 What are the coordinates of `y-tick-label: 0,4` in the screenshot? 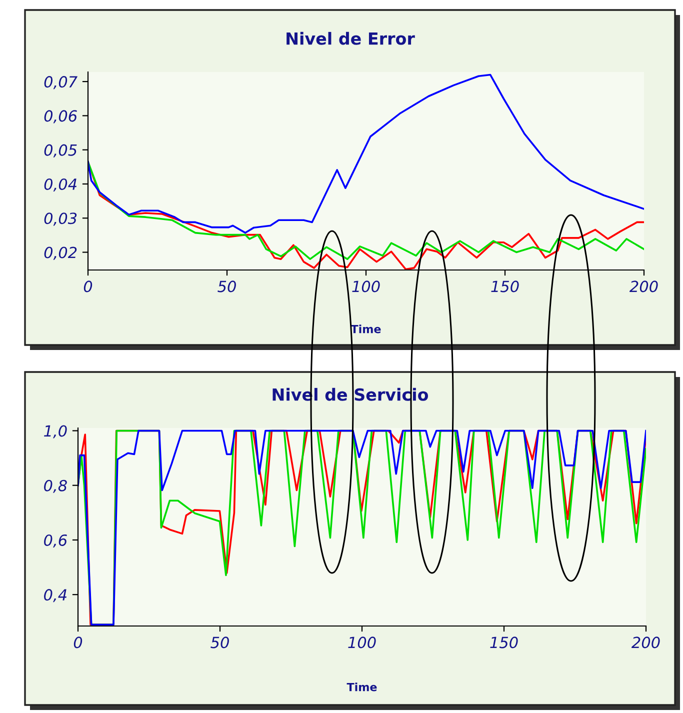 It's located at (55, 595).